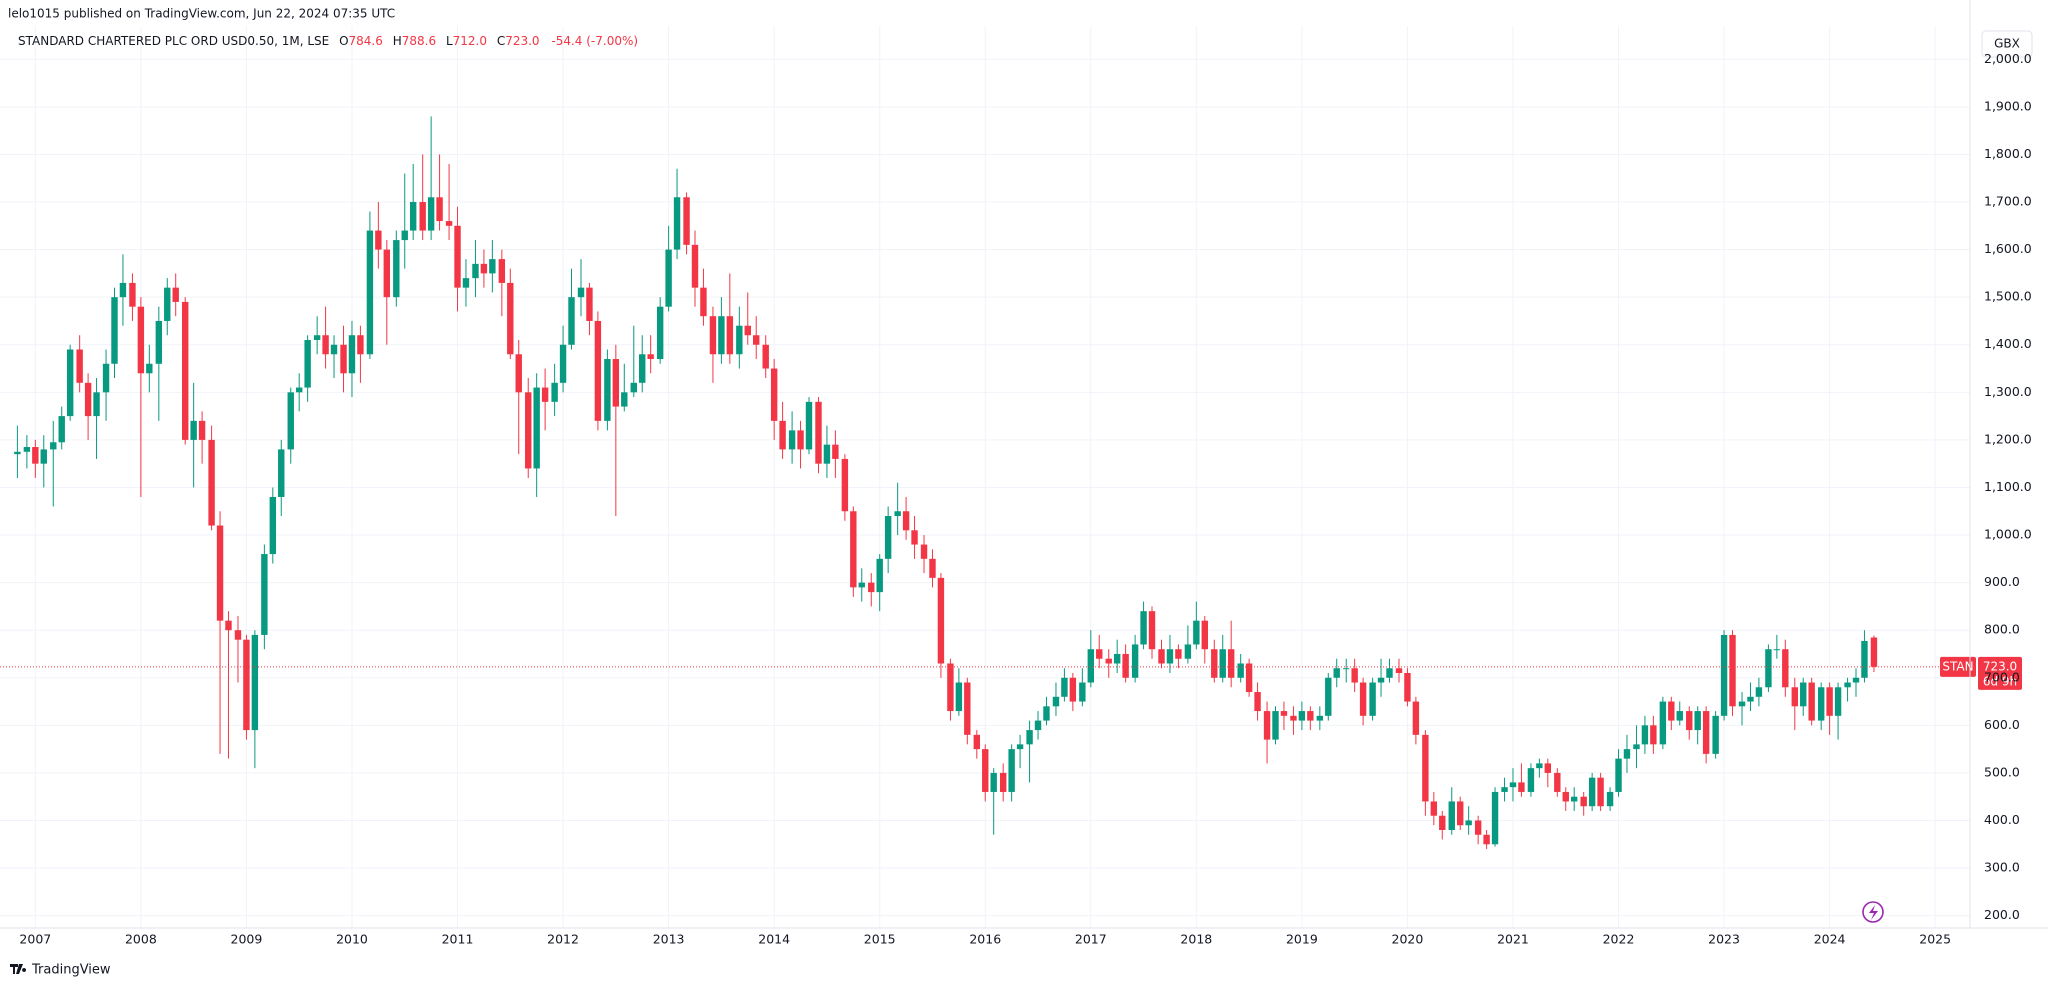 This screenshot has width=2048, height=988. Describe the element at coordinates (2008, 534) in the screenshot. I see `y-tick-label: 1,000.0` at that location.